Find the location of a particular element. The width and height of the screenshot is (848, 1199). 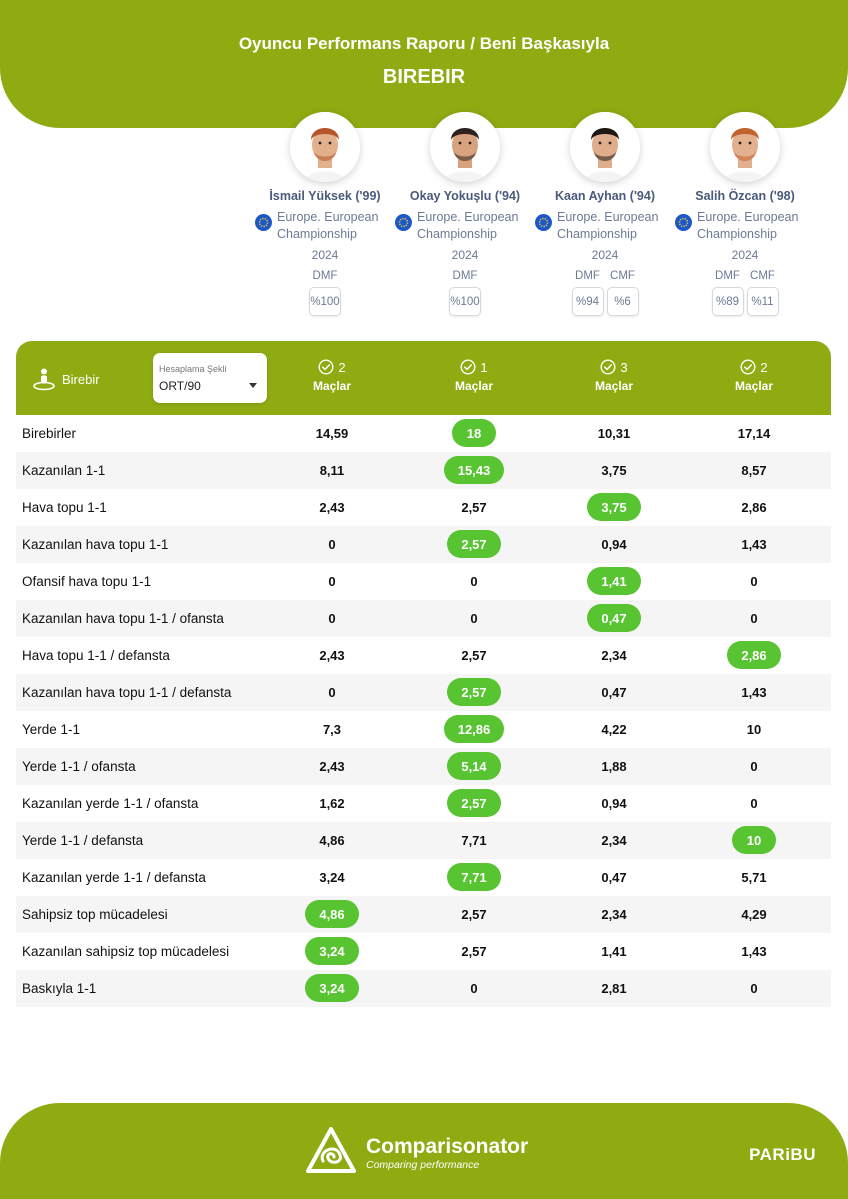

player-name: Kaan Ayhan ('94) is located at coordinates (605, 196).